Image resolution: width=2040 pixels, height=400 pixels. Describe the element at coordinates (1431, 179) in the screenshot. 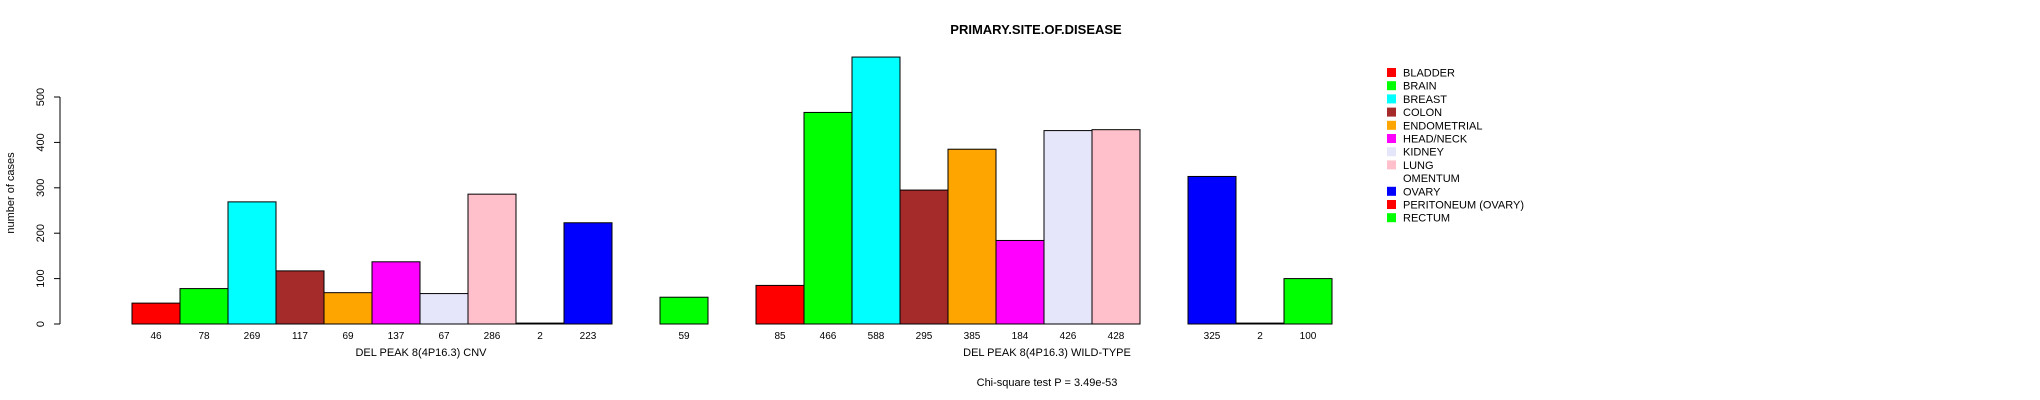

I see `legend-label: OMENTUM` at that location.